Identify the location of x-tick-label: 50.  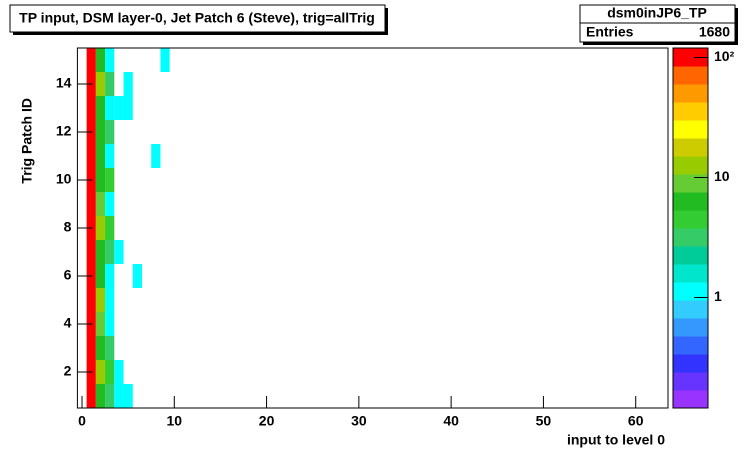
(544, 421).